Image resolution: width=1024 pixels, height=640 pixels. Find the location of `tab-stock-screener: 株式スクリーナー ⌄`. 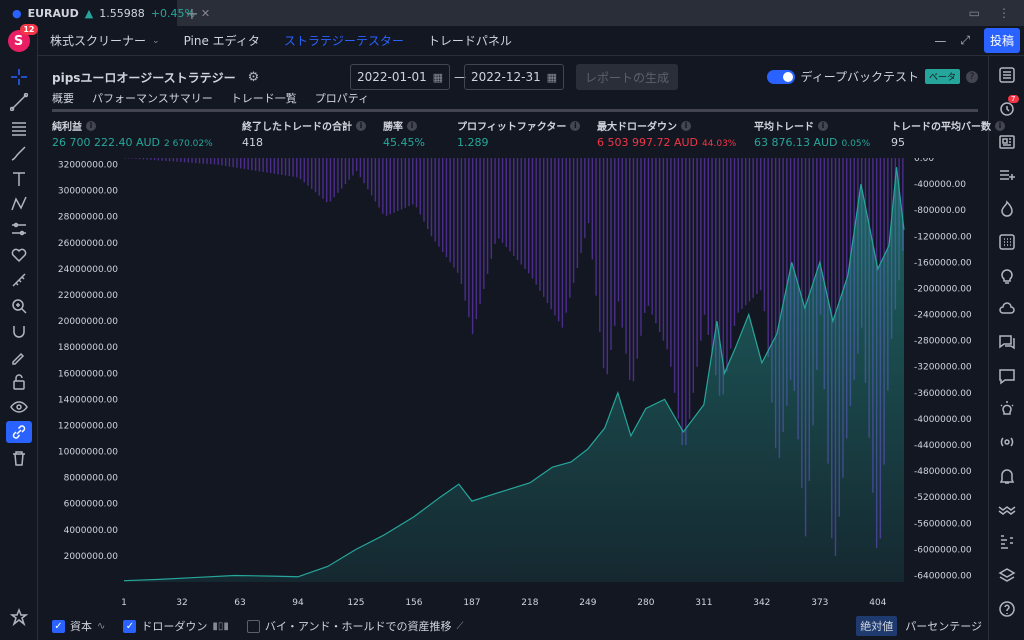

tab-stock-screener: 株式スクリーナー ⌄ is located at coordinates (105, 40).